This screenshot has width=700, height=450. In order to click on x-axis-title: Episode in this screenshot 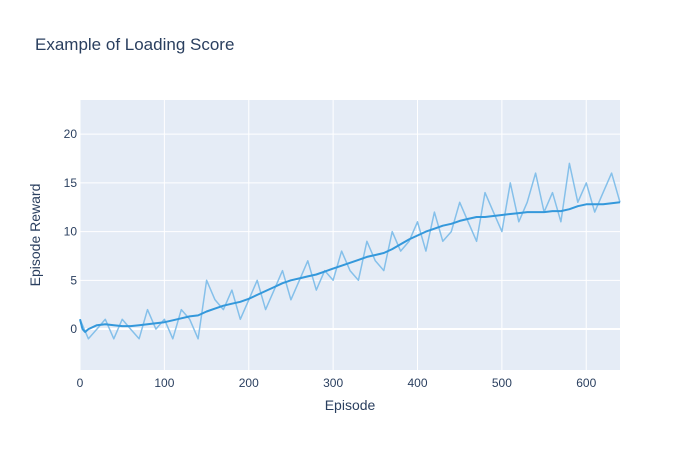, I will do `click(350, 405)`.